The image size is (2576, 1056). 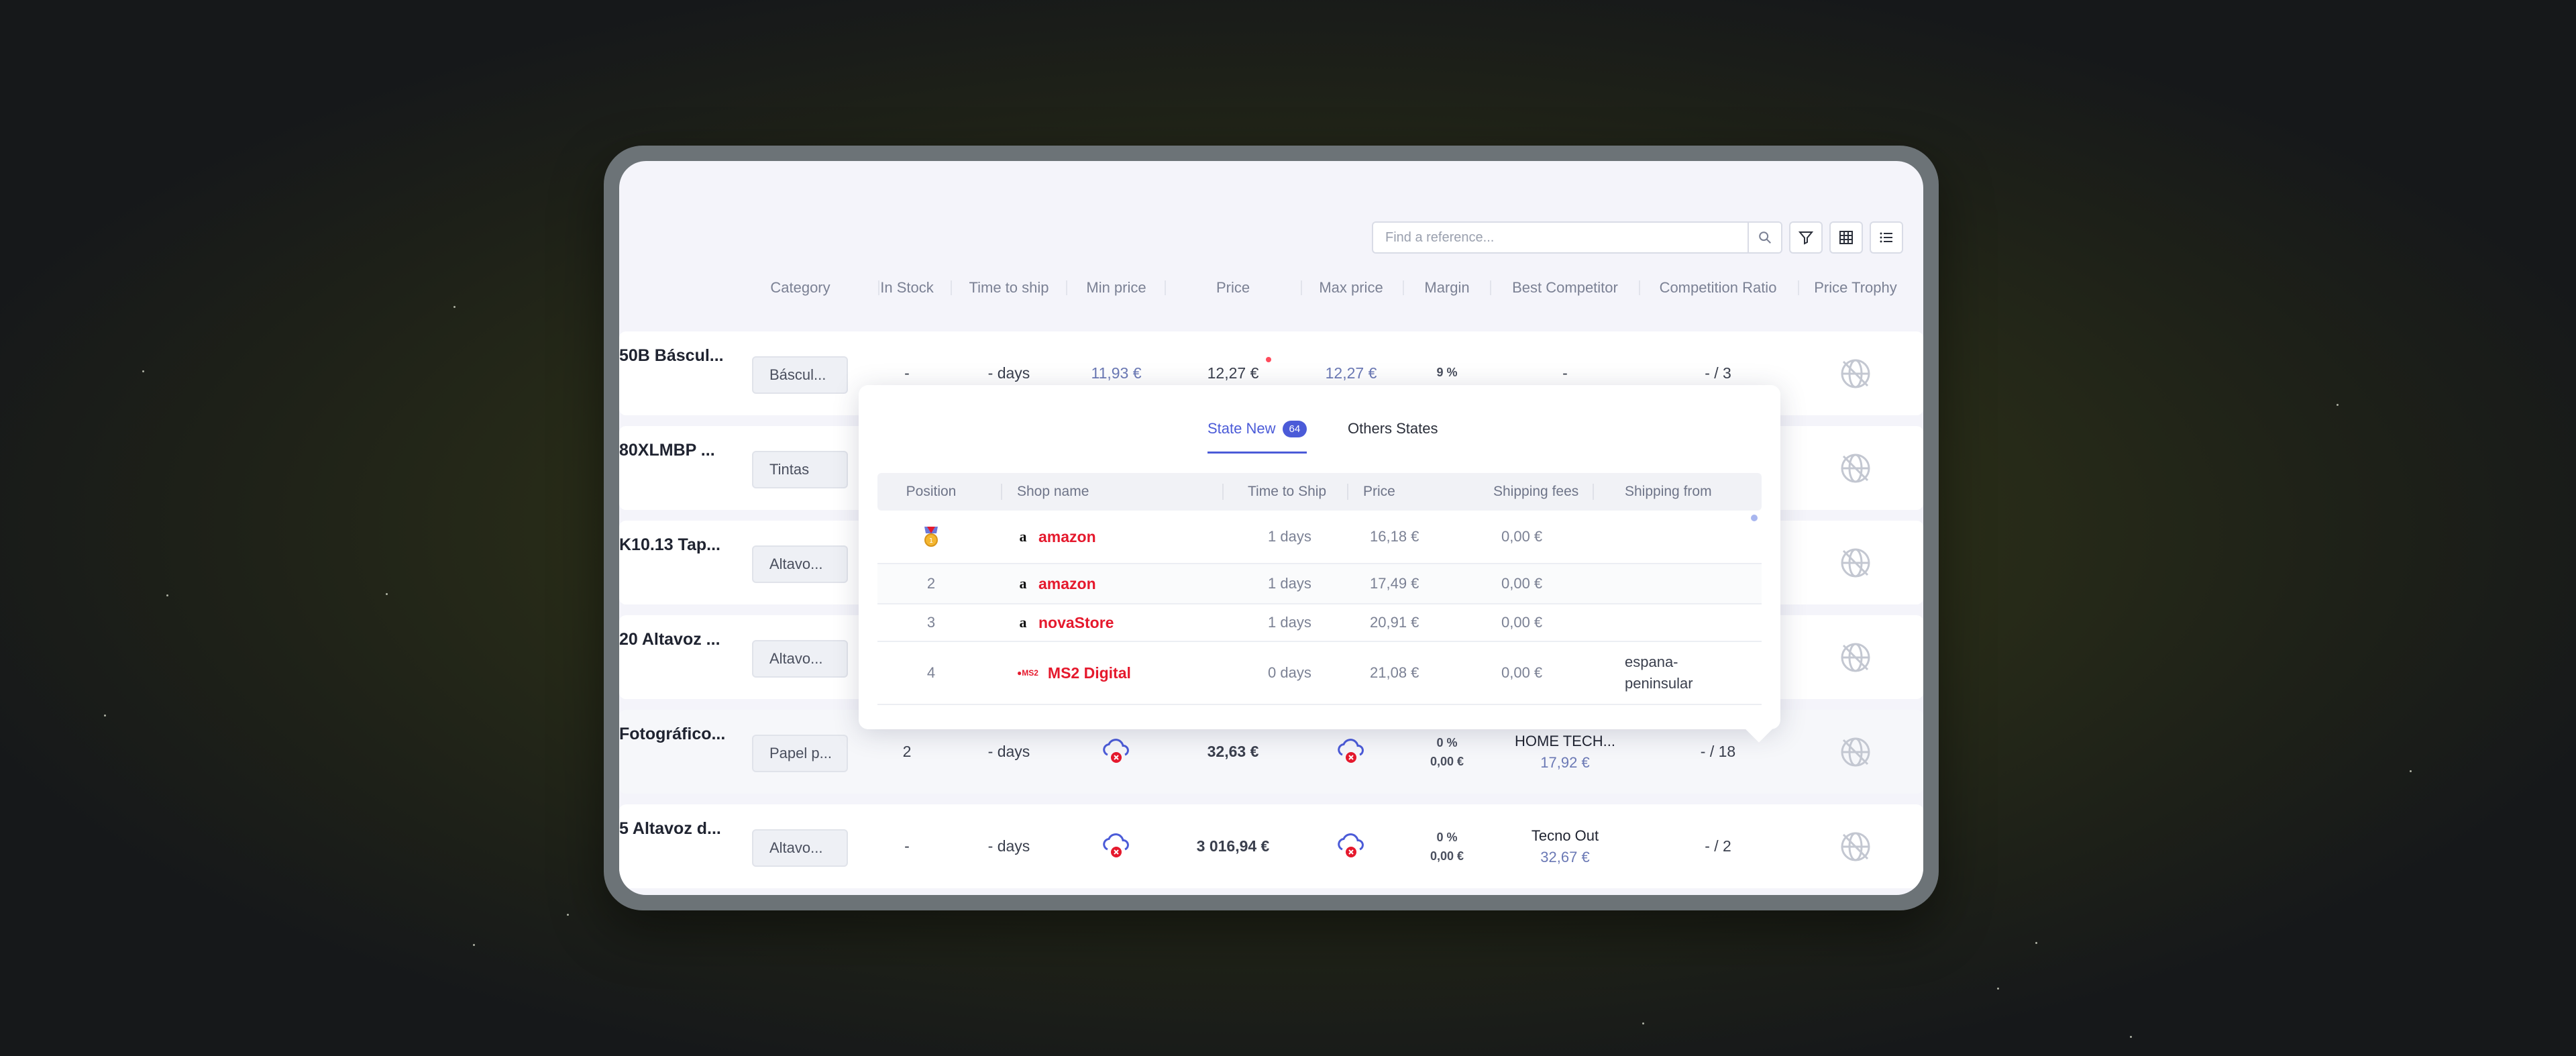 I want to click on margin-value: 0,00 €, so click(x=1447, y=856).